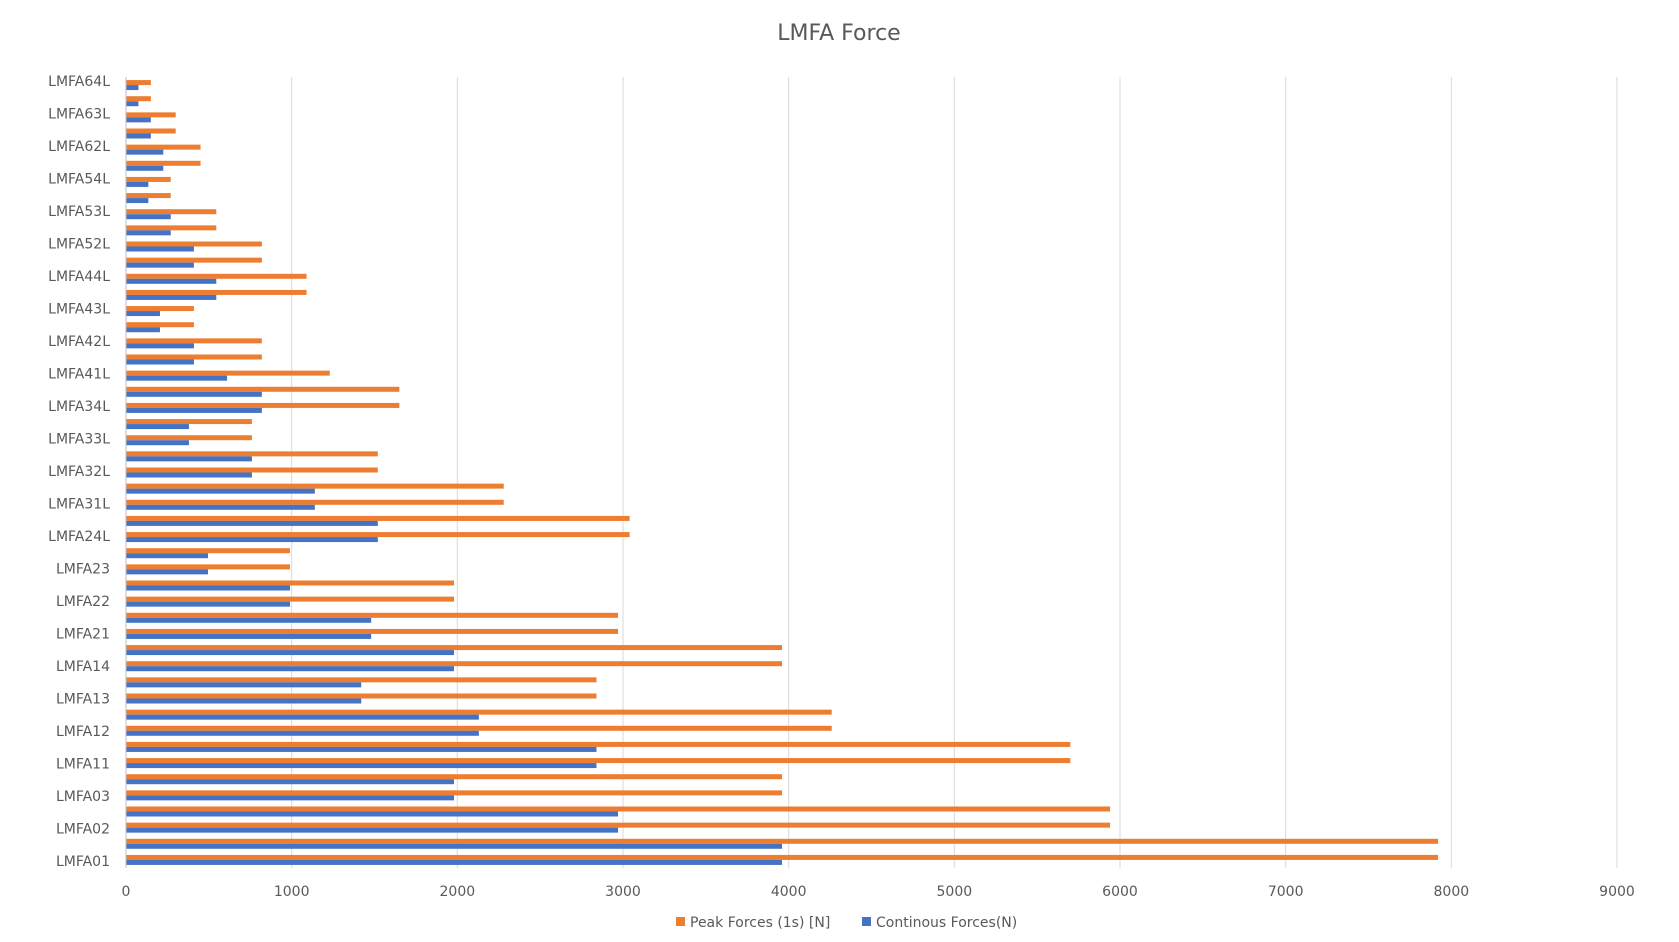 The image size is (1679, 942). What do you see at coordinates (846, 923) in the screenshot?
I see `legend: Peak Forces (1s) [N] Continous Forces(N)` at bounding box center [846, 923].